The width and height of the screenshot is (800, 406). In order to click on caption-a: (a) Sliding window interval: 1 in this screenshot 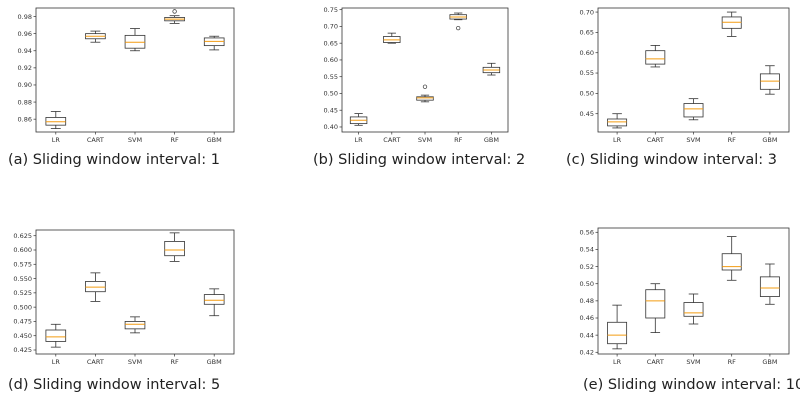, I will do `click(114, 160)`.